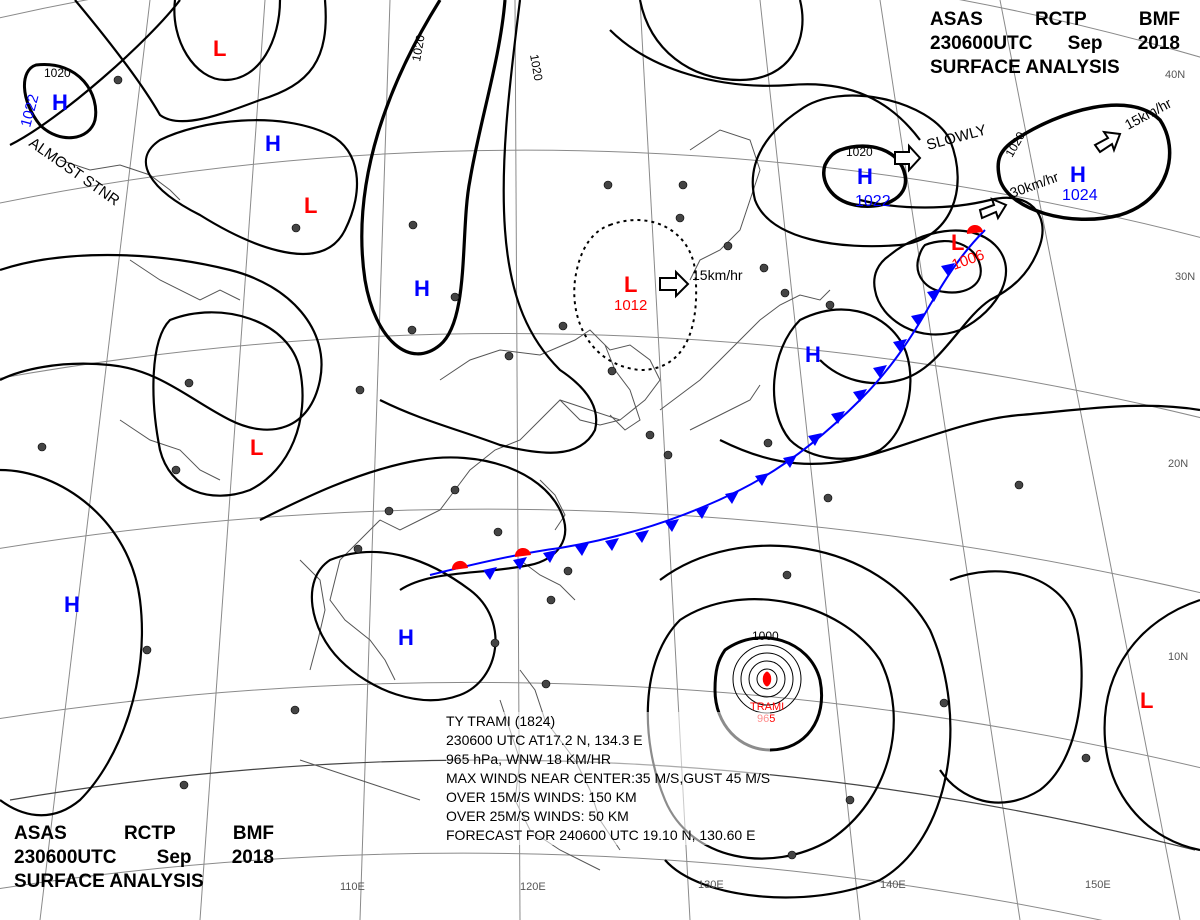 This screenshot has width=1200, height=920. I want to click on low-center-west: L, so click(256, 447).